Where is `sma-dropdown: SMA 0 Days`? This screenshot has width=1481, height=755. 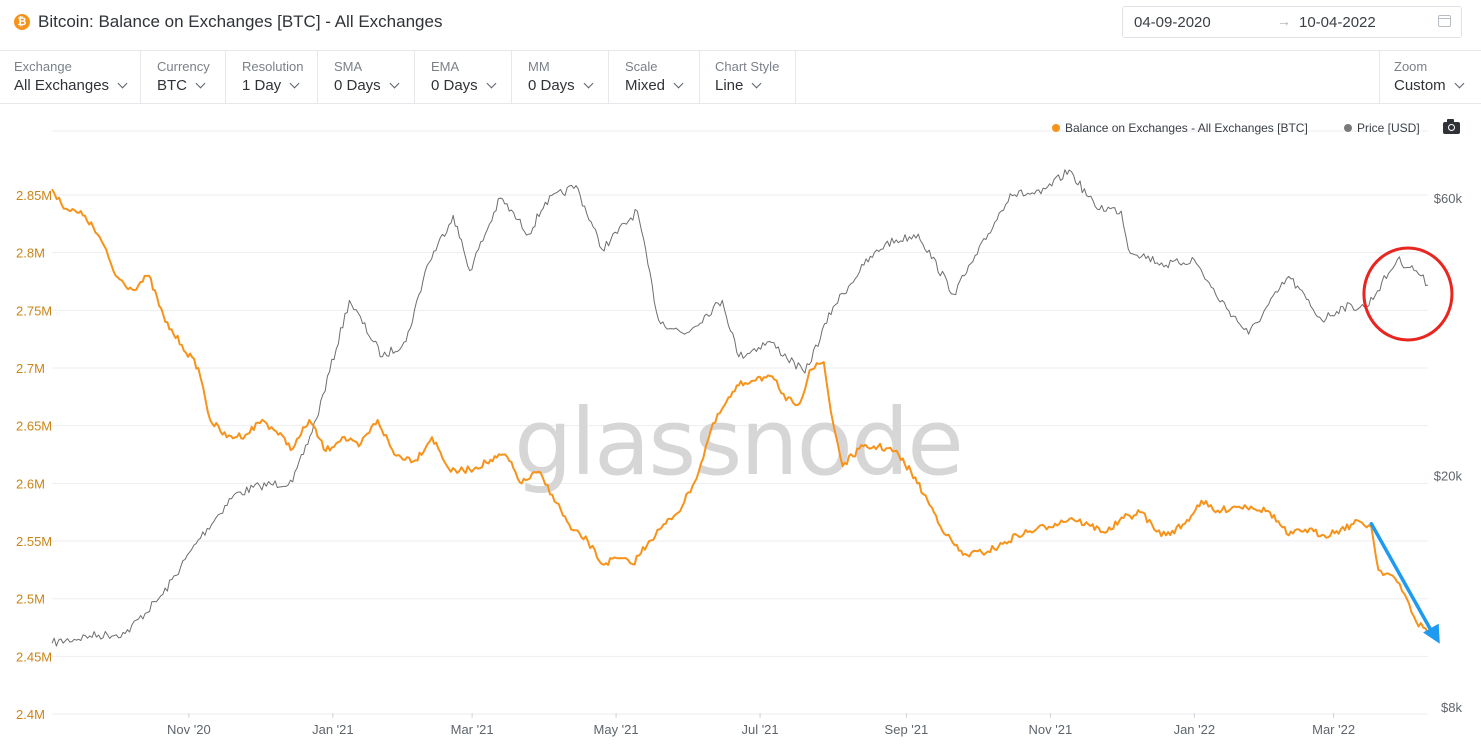
sma-dropdown: SMA 0 Days is located at coordinates (366, 77).